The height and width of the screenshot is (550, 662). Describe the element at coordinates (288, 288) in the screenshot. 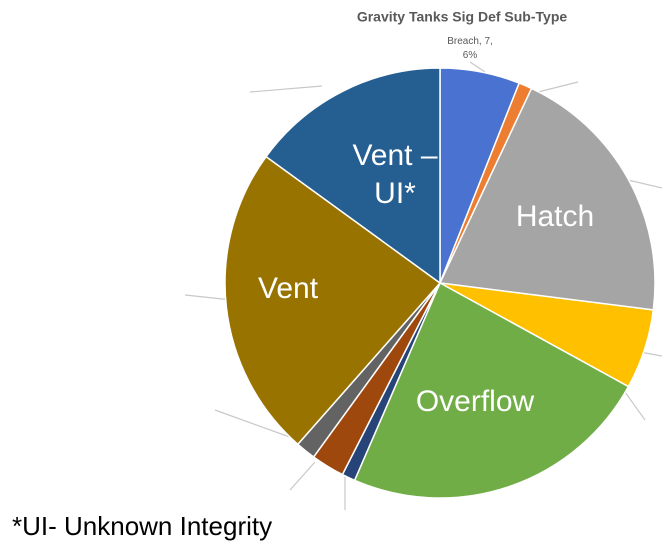

I see `slice-label: Vent` at that location.